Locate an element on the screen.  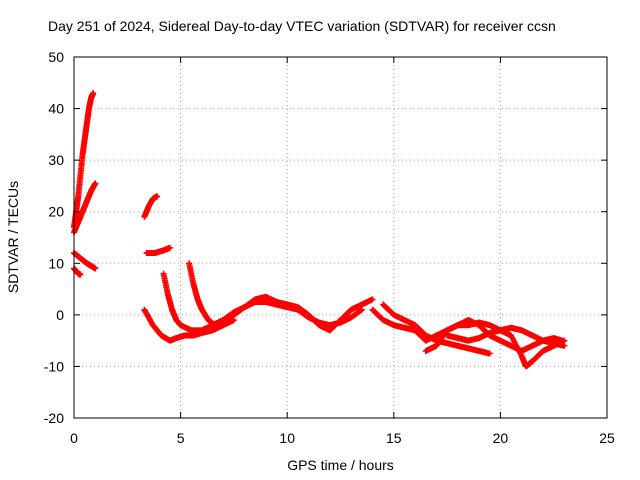
y-tick-label: 50 is located at coordinates (56, 57).